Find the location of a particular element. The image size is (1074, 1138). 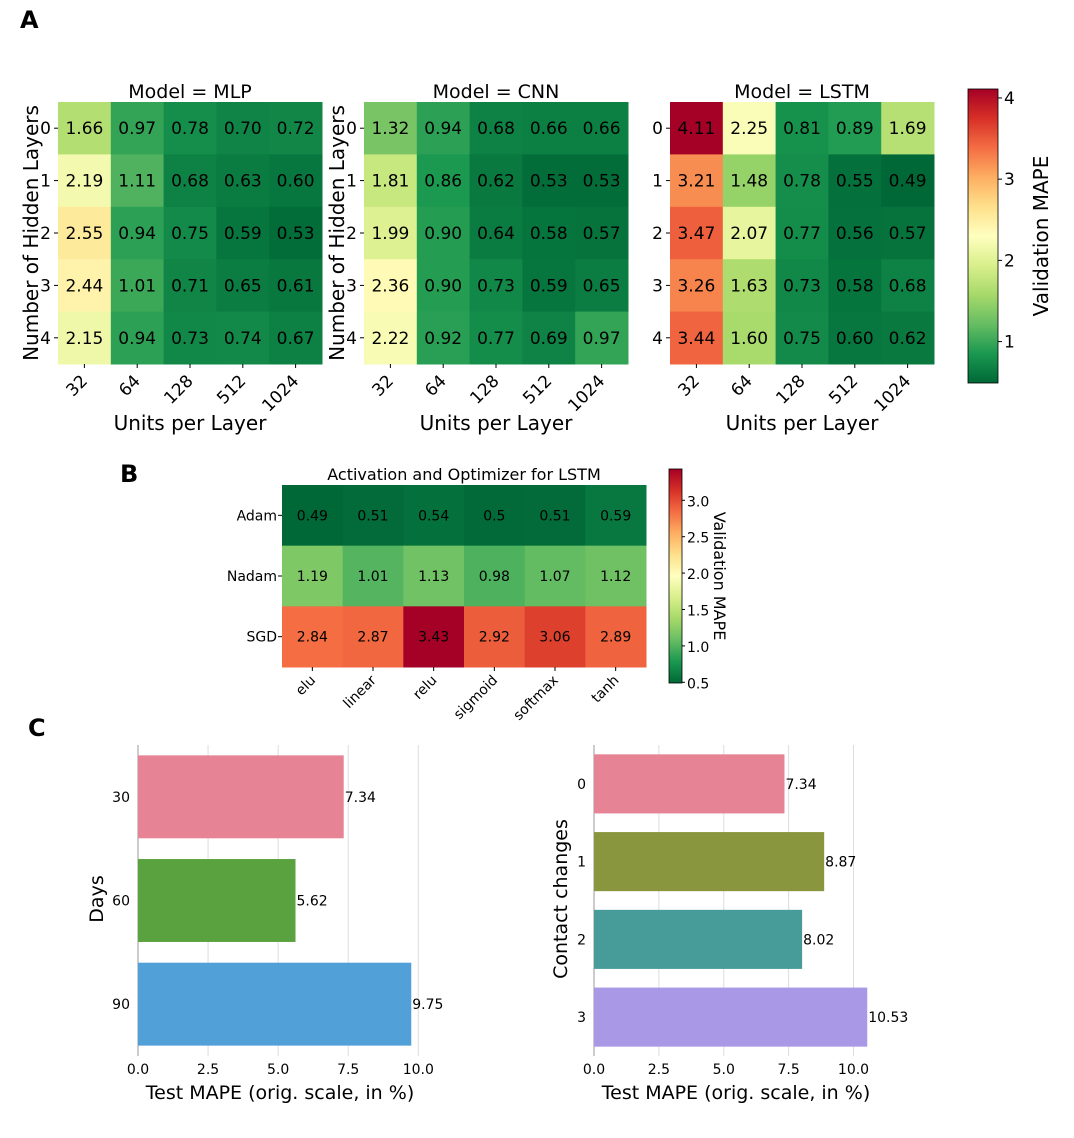

colorbar-b: 0.5 1.0 1.5 2.0 2.5 3.0 Validation MAPE is located at coordinates (698, 580).